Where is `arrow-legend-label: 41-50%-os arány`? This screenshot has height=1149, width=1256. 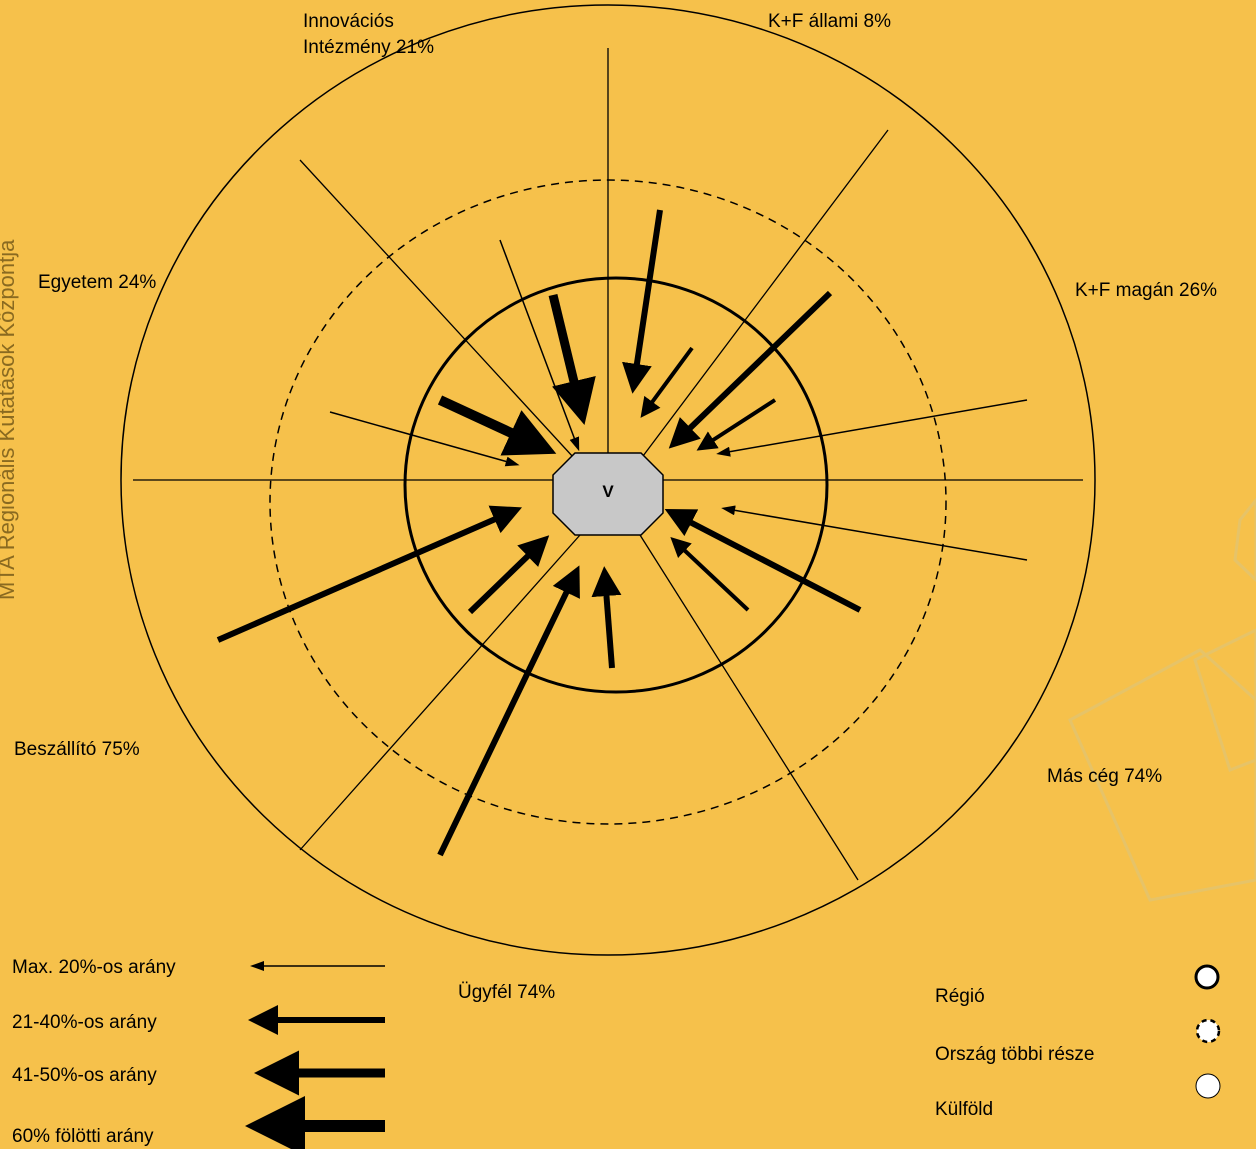
arrow-legend-label: 41-50%-os arány is located at coordinates (84, 1075).